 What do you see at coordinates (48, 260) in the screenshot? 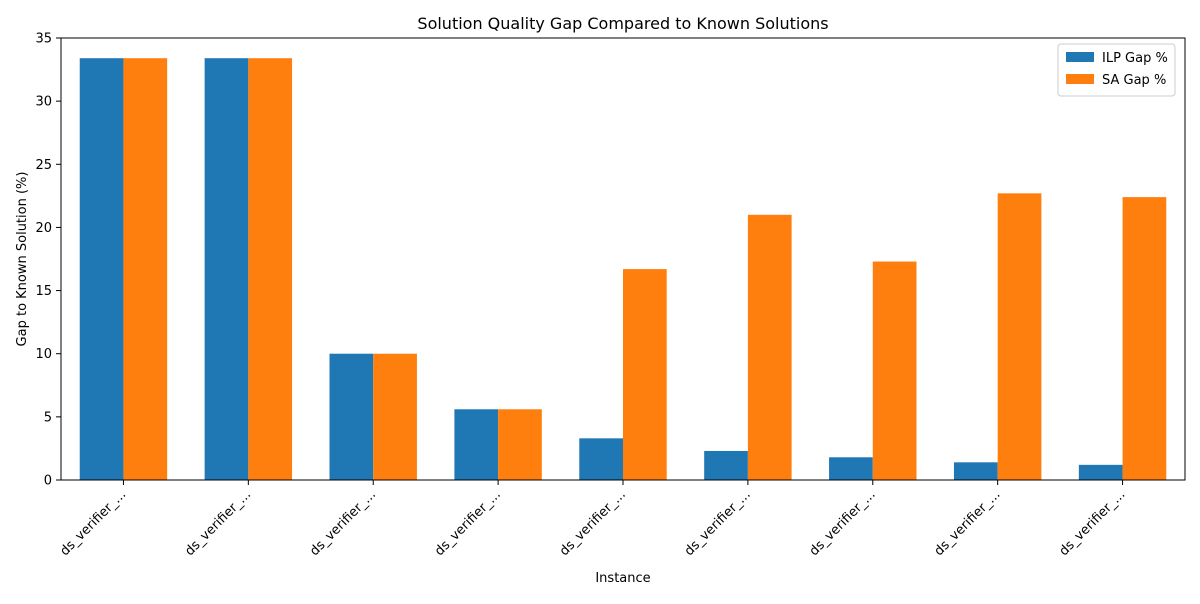
I see `y-axis-ticks: 0 5 10 15 20 25 30 35` at bounding box center [48, 260].